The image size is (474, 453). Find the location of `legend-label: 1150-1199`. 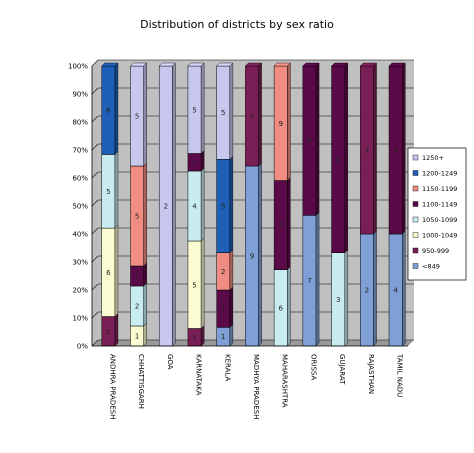

legend-label: 1150-1199 is located at coordinates (439, 189).